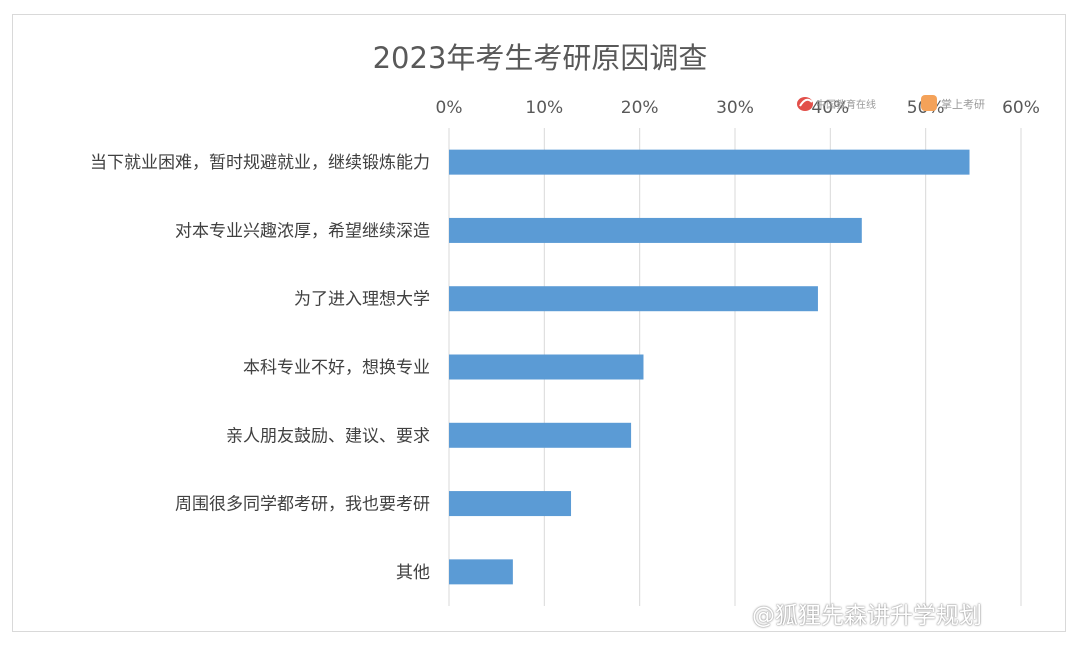  I want to click on category-label: 对本专业兴趣浓厚，希望继续深造, so click(302, 231).